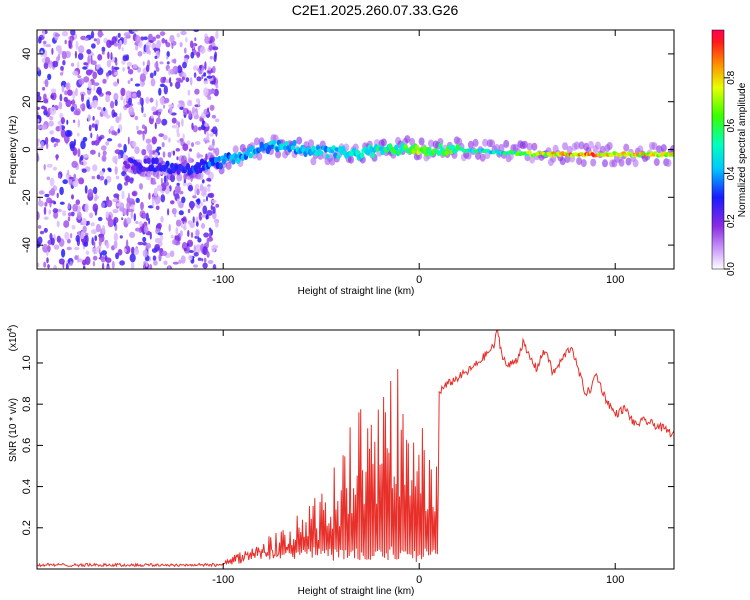 The width and height of the screenshot is (750, 600). What do you see at coordinates (742, 149) in the screenshot?
I see `colorbar-label: Normalized spectral amplitude` at bounding box center [742, 149].